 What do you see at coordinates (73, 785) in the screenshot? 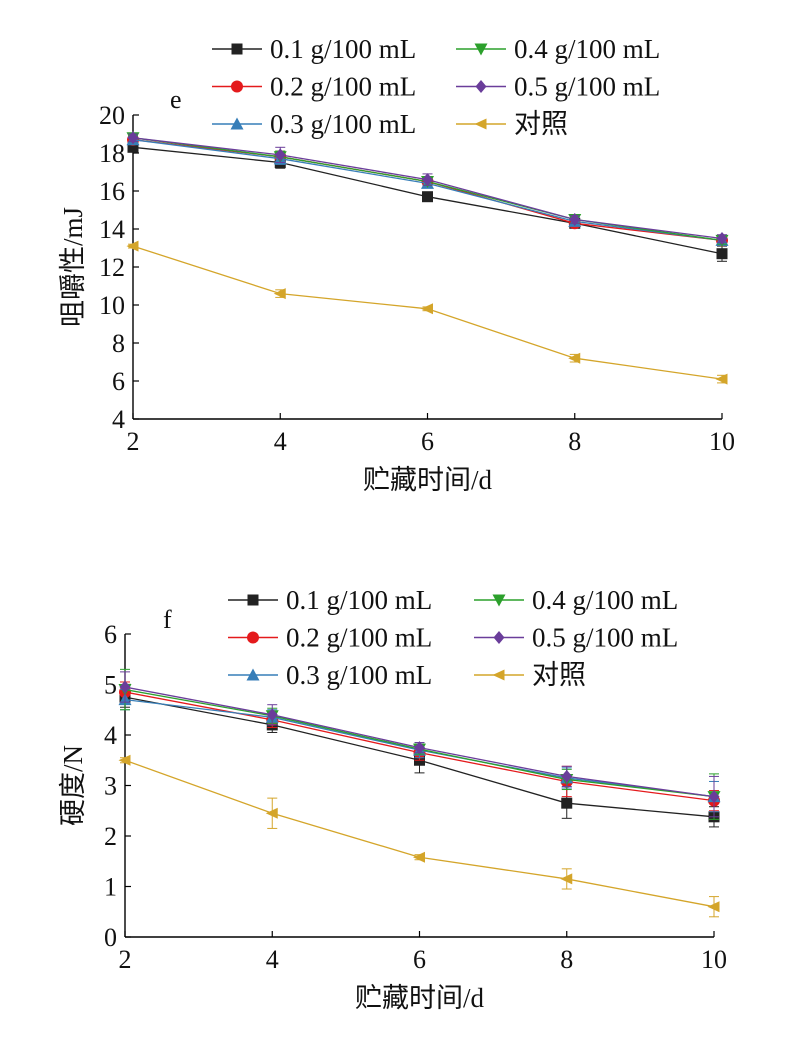
I see `y-axis-label: 硬度/N` at bounding box center [73, 785].